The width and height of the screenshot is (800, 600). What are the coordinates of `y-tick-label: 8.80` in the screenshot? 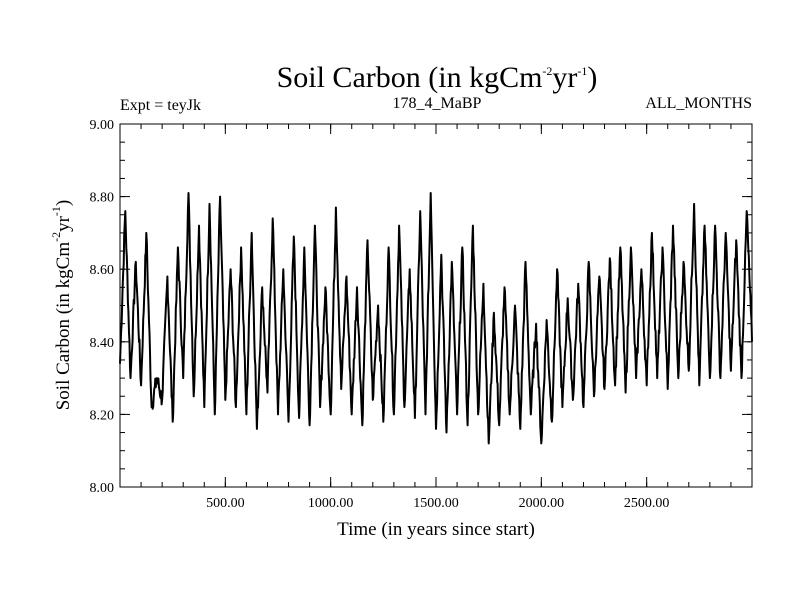 It's located at (102, 198).